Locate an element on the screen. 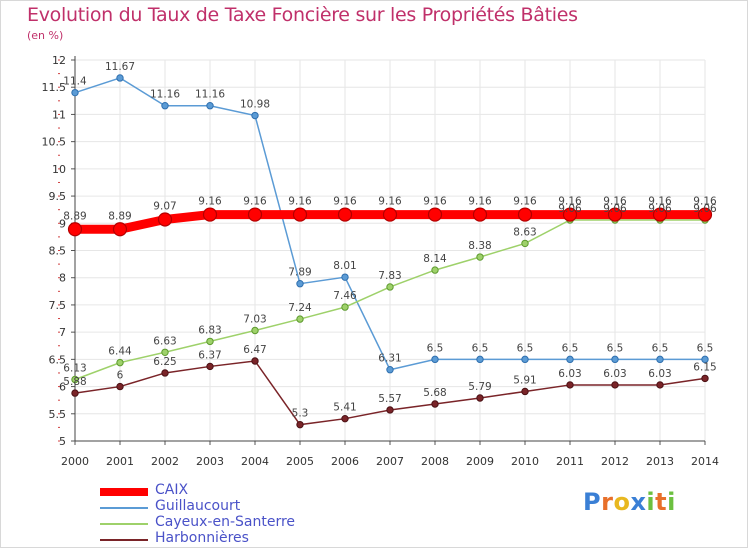 This screenshot has width=750, height=550. x-tick-label: 2000 is located at coordinates (75, 461).